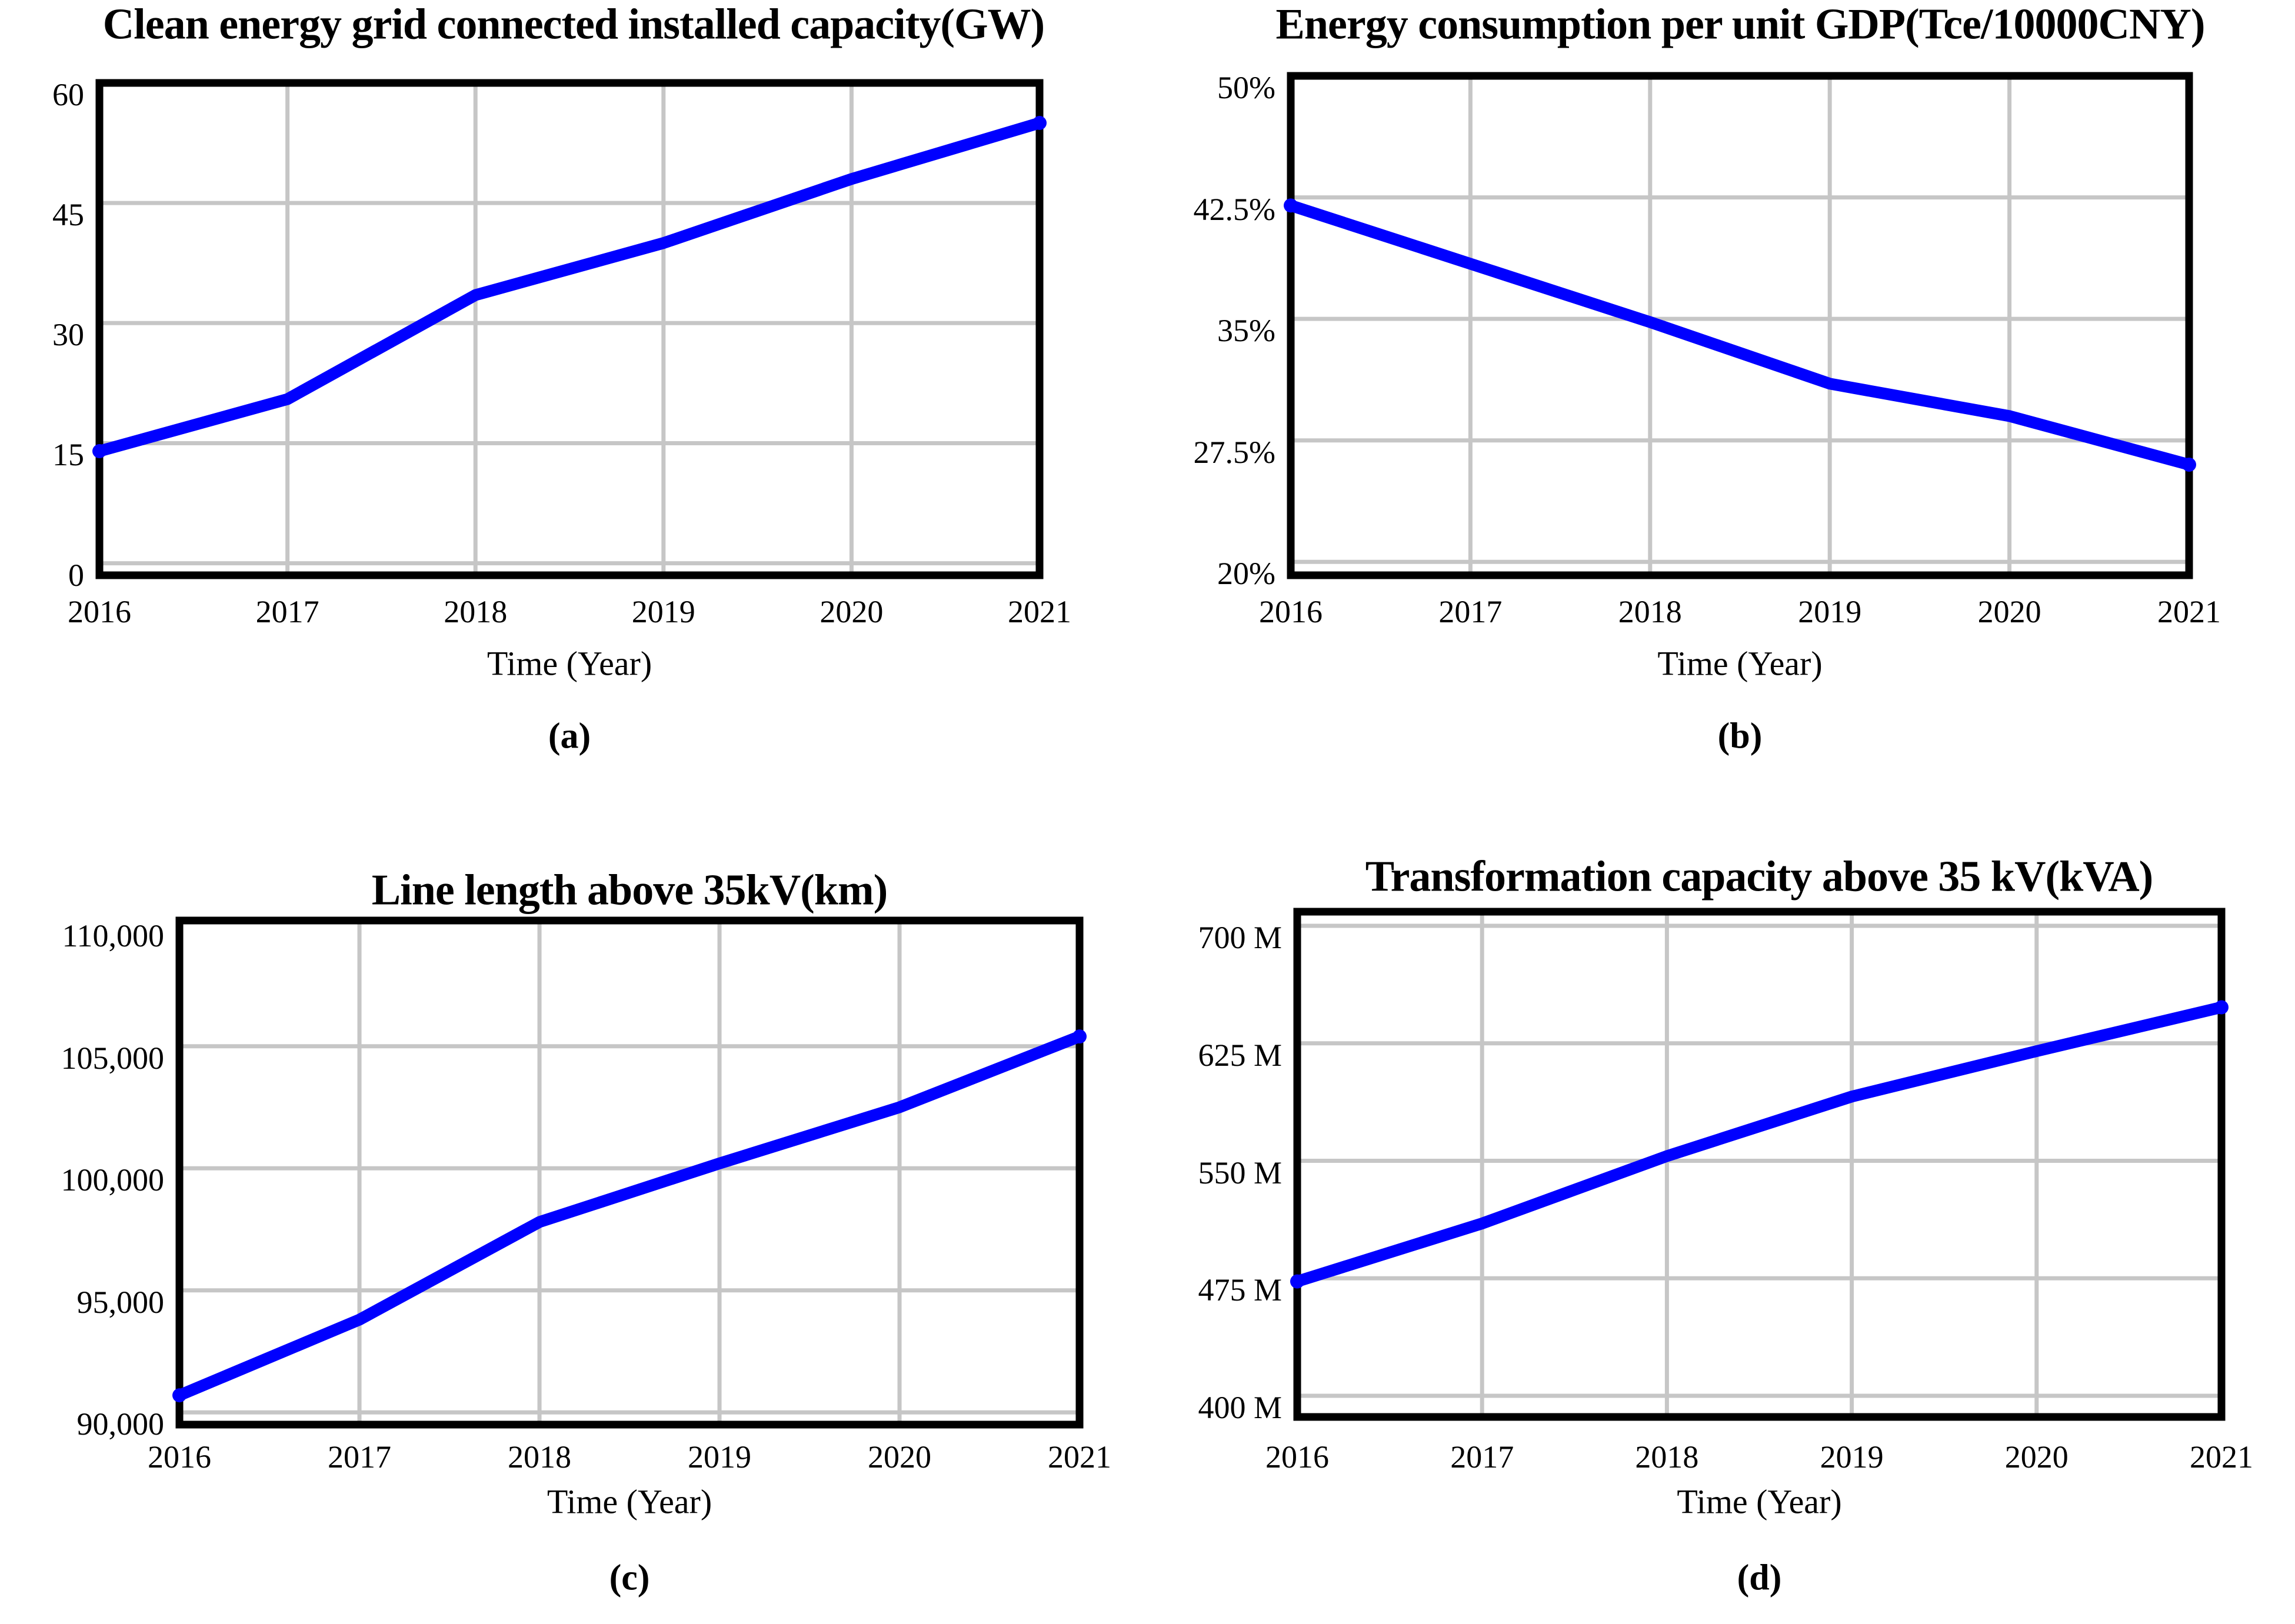  What do you see at coordinates (114, 936) in the screenshot?
I see `y-tick-label: 110,000` at bounding box center [114, 936].